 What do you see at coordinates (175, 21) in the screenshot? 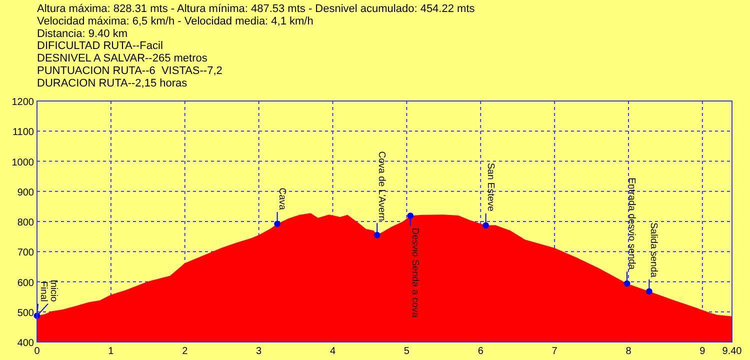
I see `text: Velocidad máxima: 6,5 km/h - Velocidad media: 4,1 km/h` at bounding box center [175, 21].